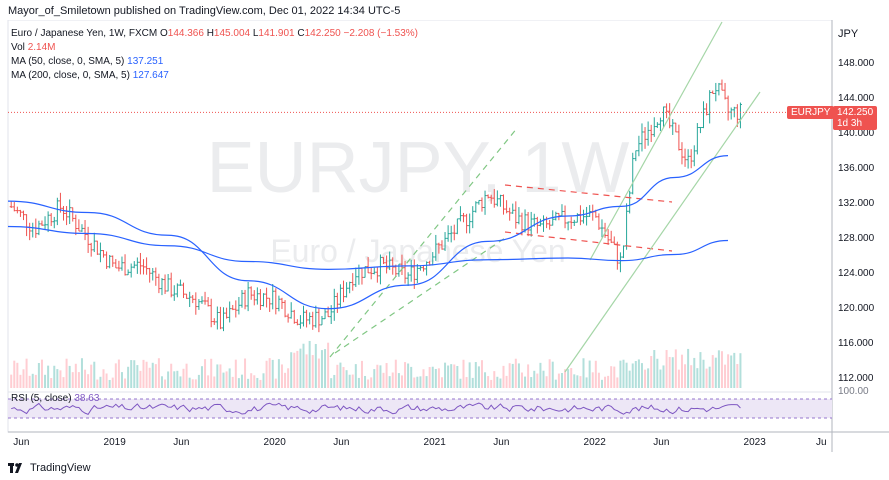 This screenshot has height=480, width=889. Describe the element at coordinates (420, 408) in the screenshot. I see `rsi-band` at that location.